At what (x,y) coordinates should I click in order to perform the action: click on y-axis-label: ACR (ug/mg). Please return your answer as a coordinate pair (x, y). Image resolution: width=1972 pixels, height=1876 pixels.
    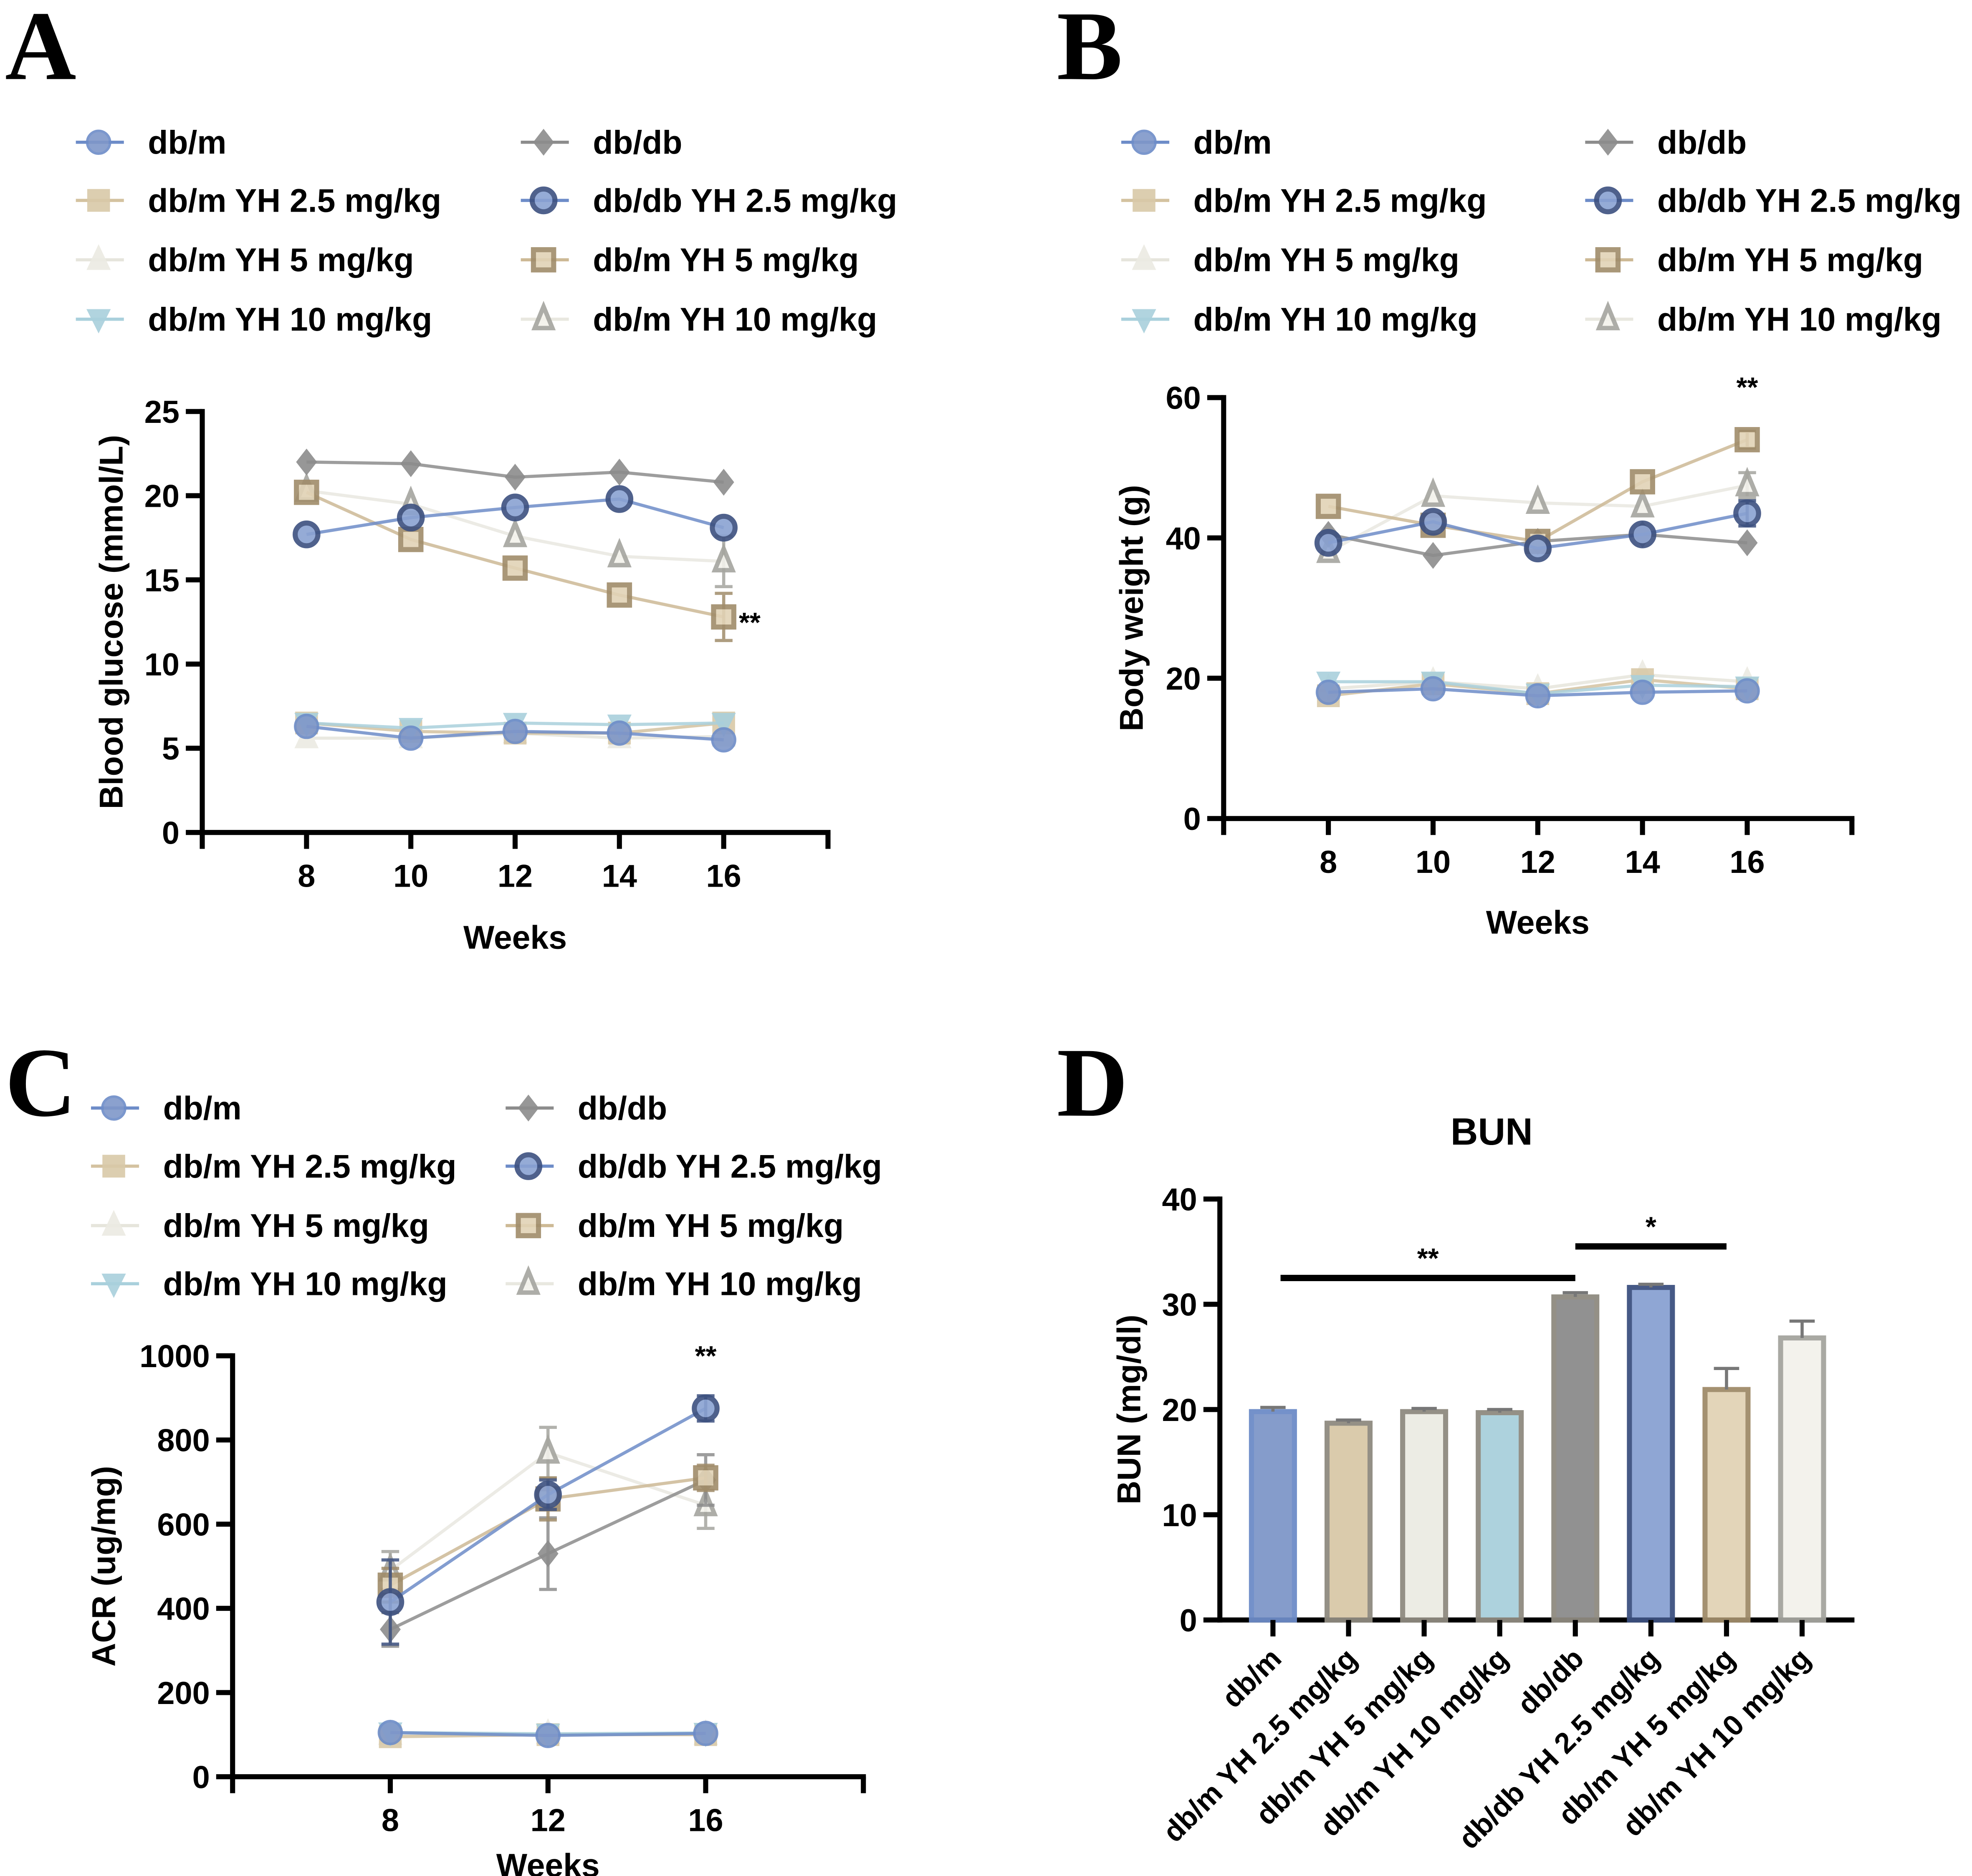
    Looking at the image, I should click on (104, 1566).